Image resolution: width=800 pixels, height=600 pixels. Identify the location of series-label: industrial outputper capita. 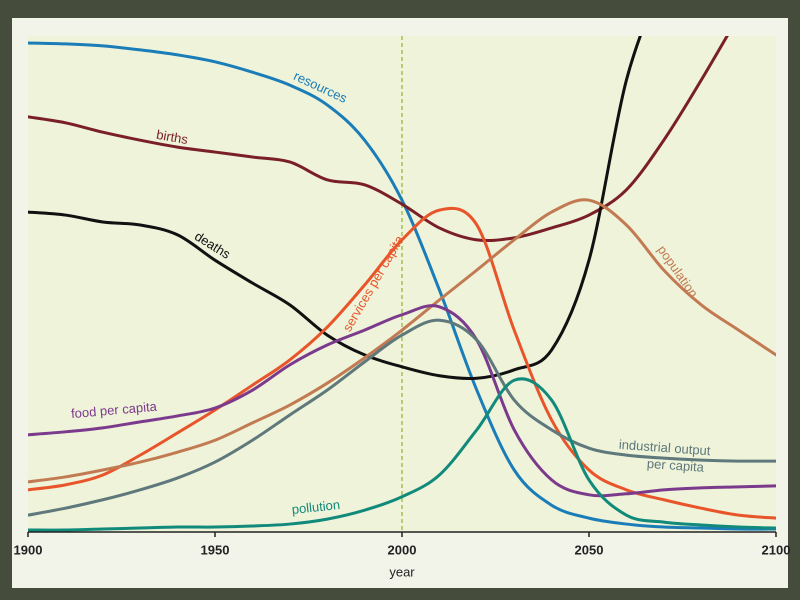
(664, 456).